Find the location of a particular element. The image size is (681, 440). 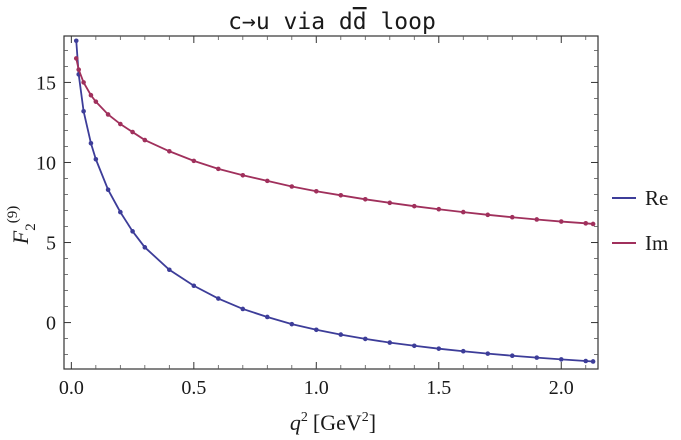

chart-title: c→u via dd loop is located at coordinates (332, 22).